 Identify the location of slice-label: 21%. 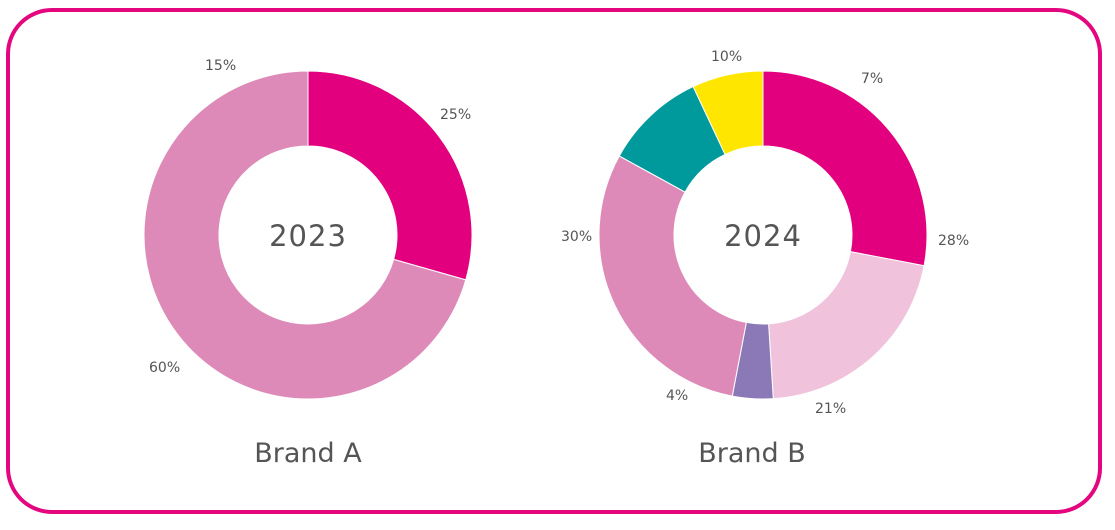
(830, 409).